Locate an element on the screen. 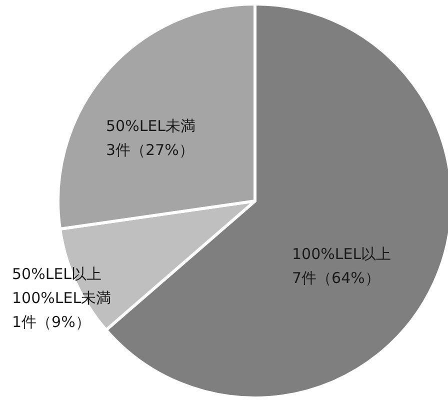  slice-label: 50%LEL未満 is located at coordinates (151, 126).